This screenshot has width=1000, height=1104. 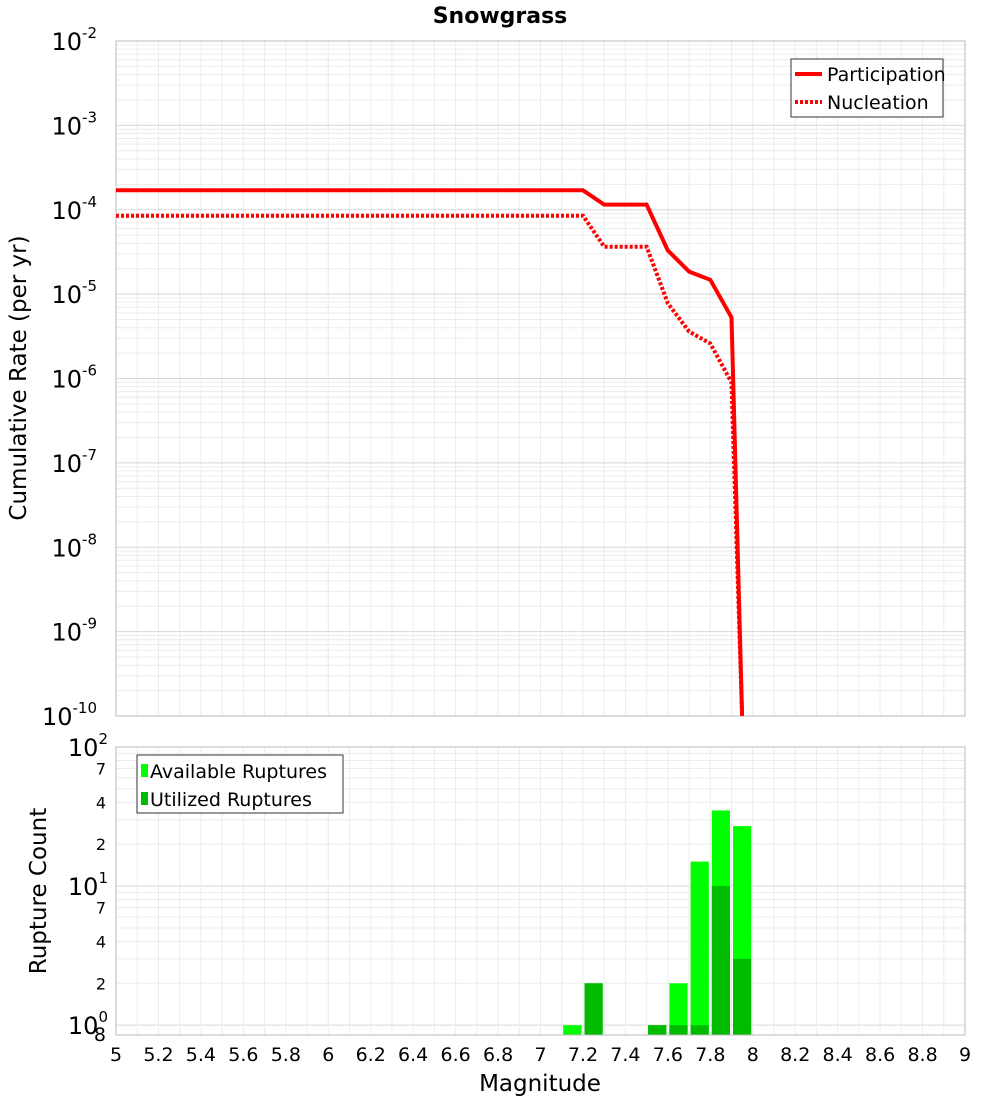 I want to click on x-tick-label: 8.2, so click(x=795, y=1055).